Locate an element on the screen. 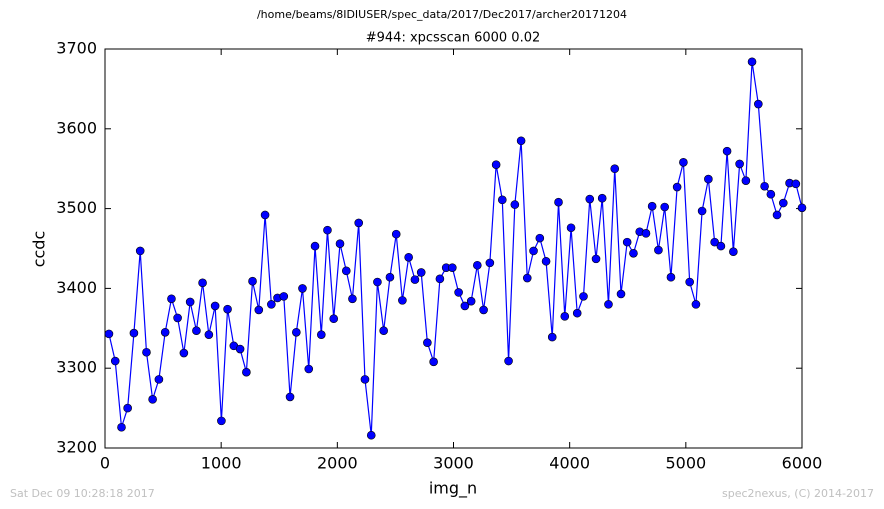  y-tick-label: 3400 is located at coordinates (76, 287).